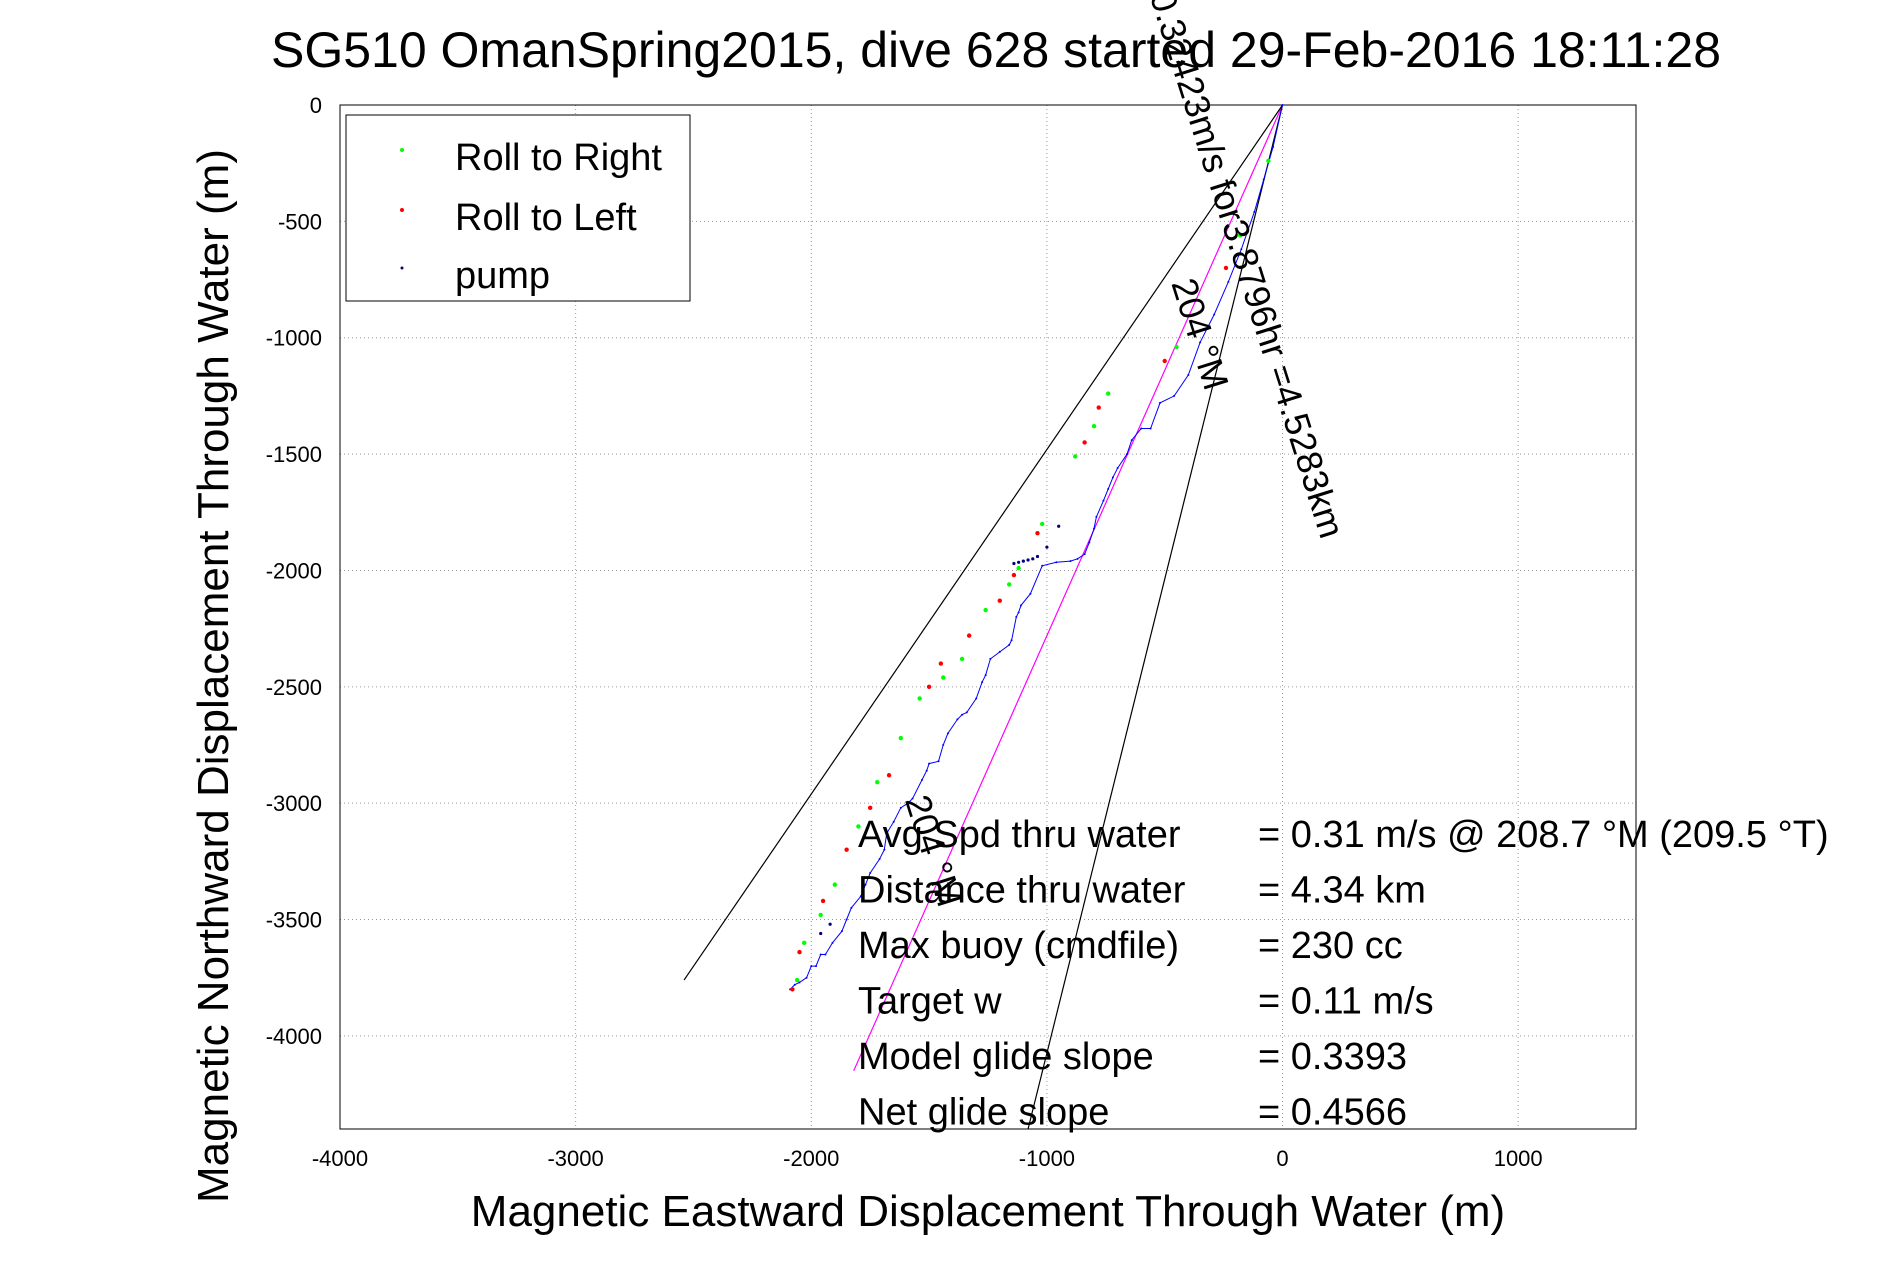  What do you see at coordinates (1006, 1057) in the screenshot?
I see `stats-label: Model glide slope` at bounding box center [1006, 1057].